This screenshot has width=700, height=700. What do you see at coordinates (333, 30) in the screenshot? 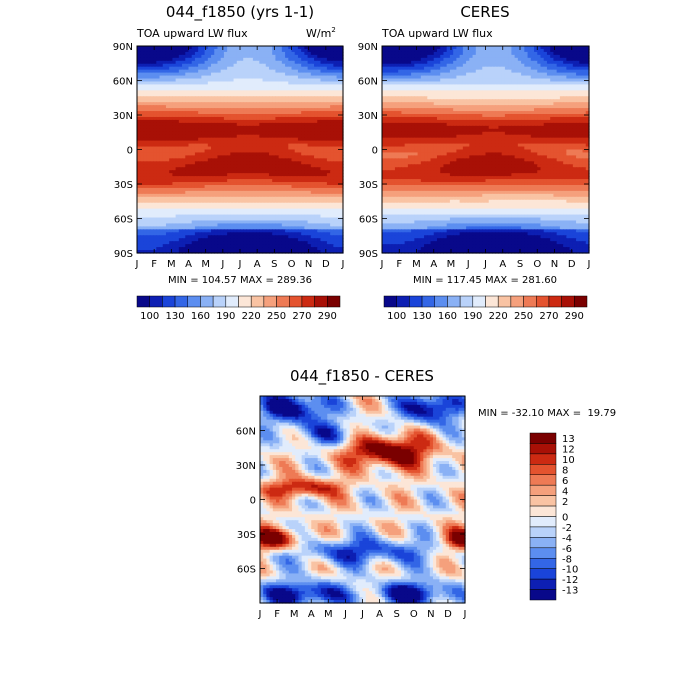
I see `panel-model-units-sup: 2` at bounding box center [333, 30].